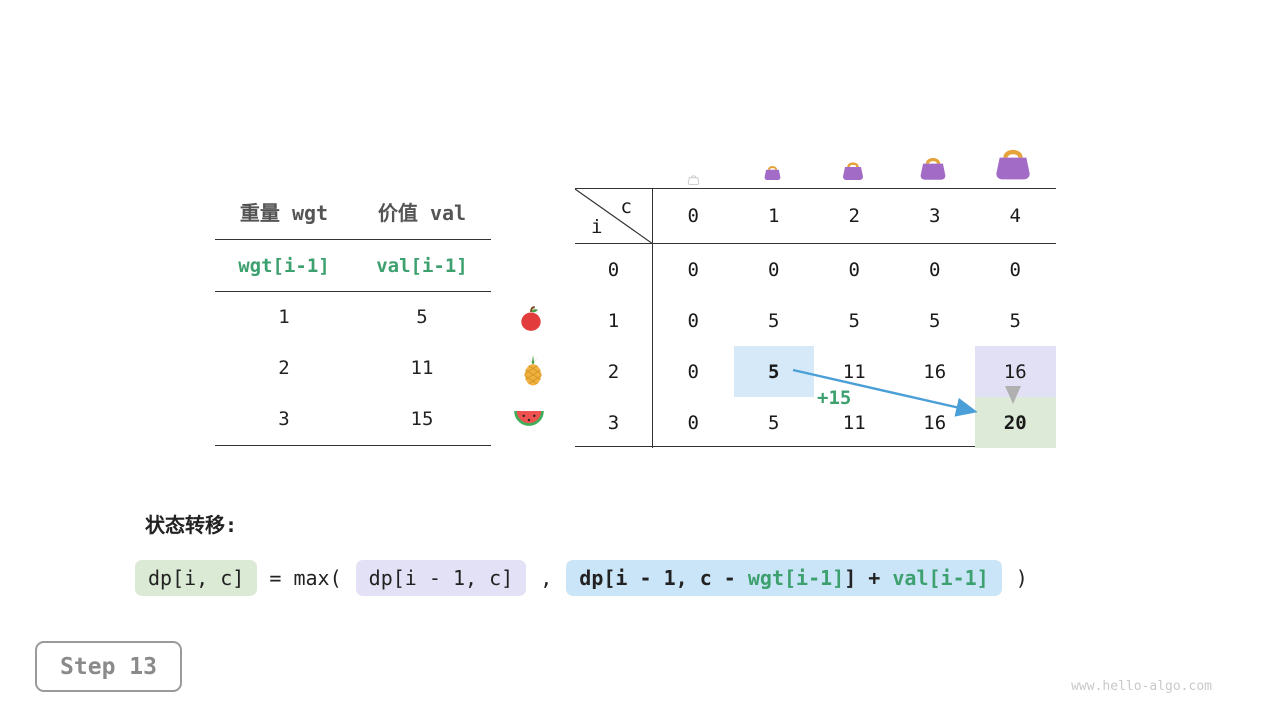 The image size is (1280, 720). What do you see at coordinates (353, 419) in the screenshot?
I see `item-row-3: 3 15` at bounding box center [353, 419].